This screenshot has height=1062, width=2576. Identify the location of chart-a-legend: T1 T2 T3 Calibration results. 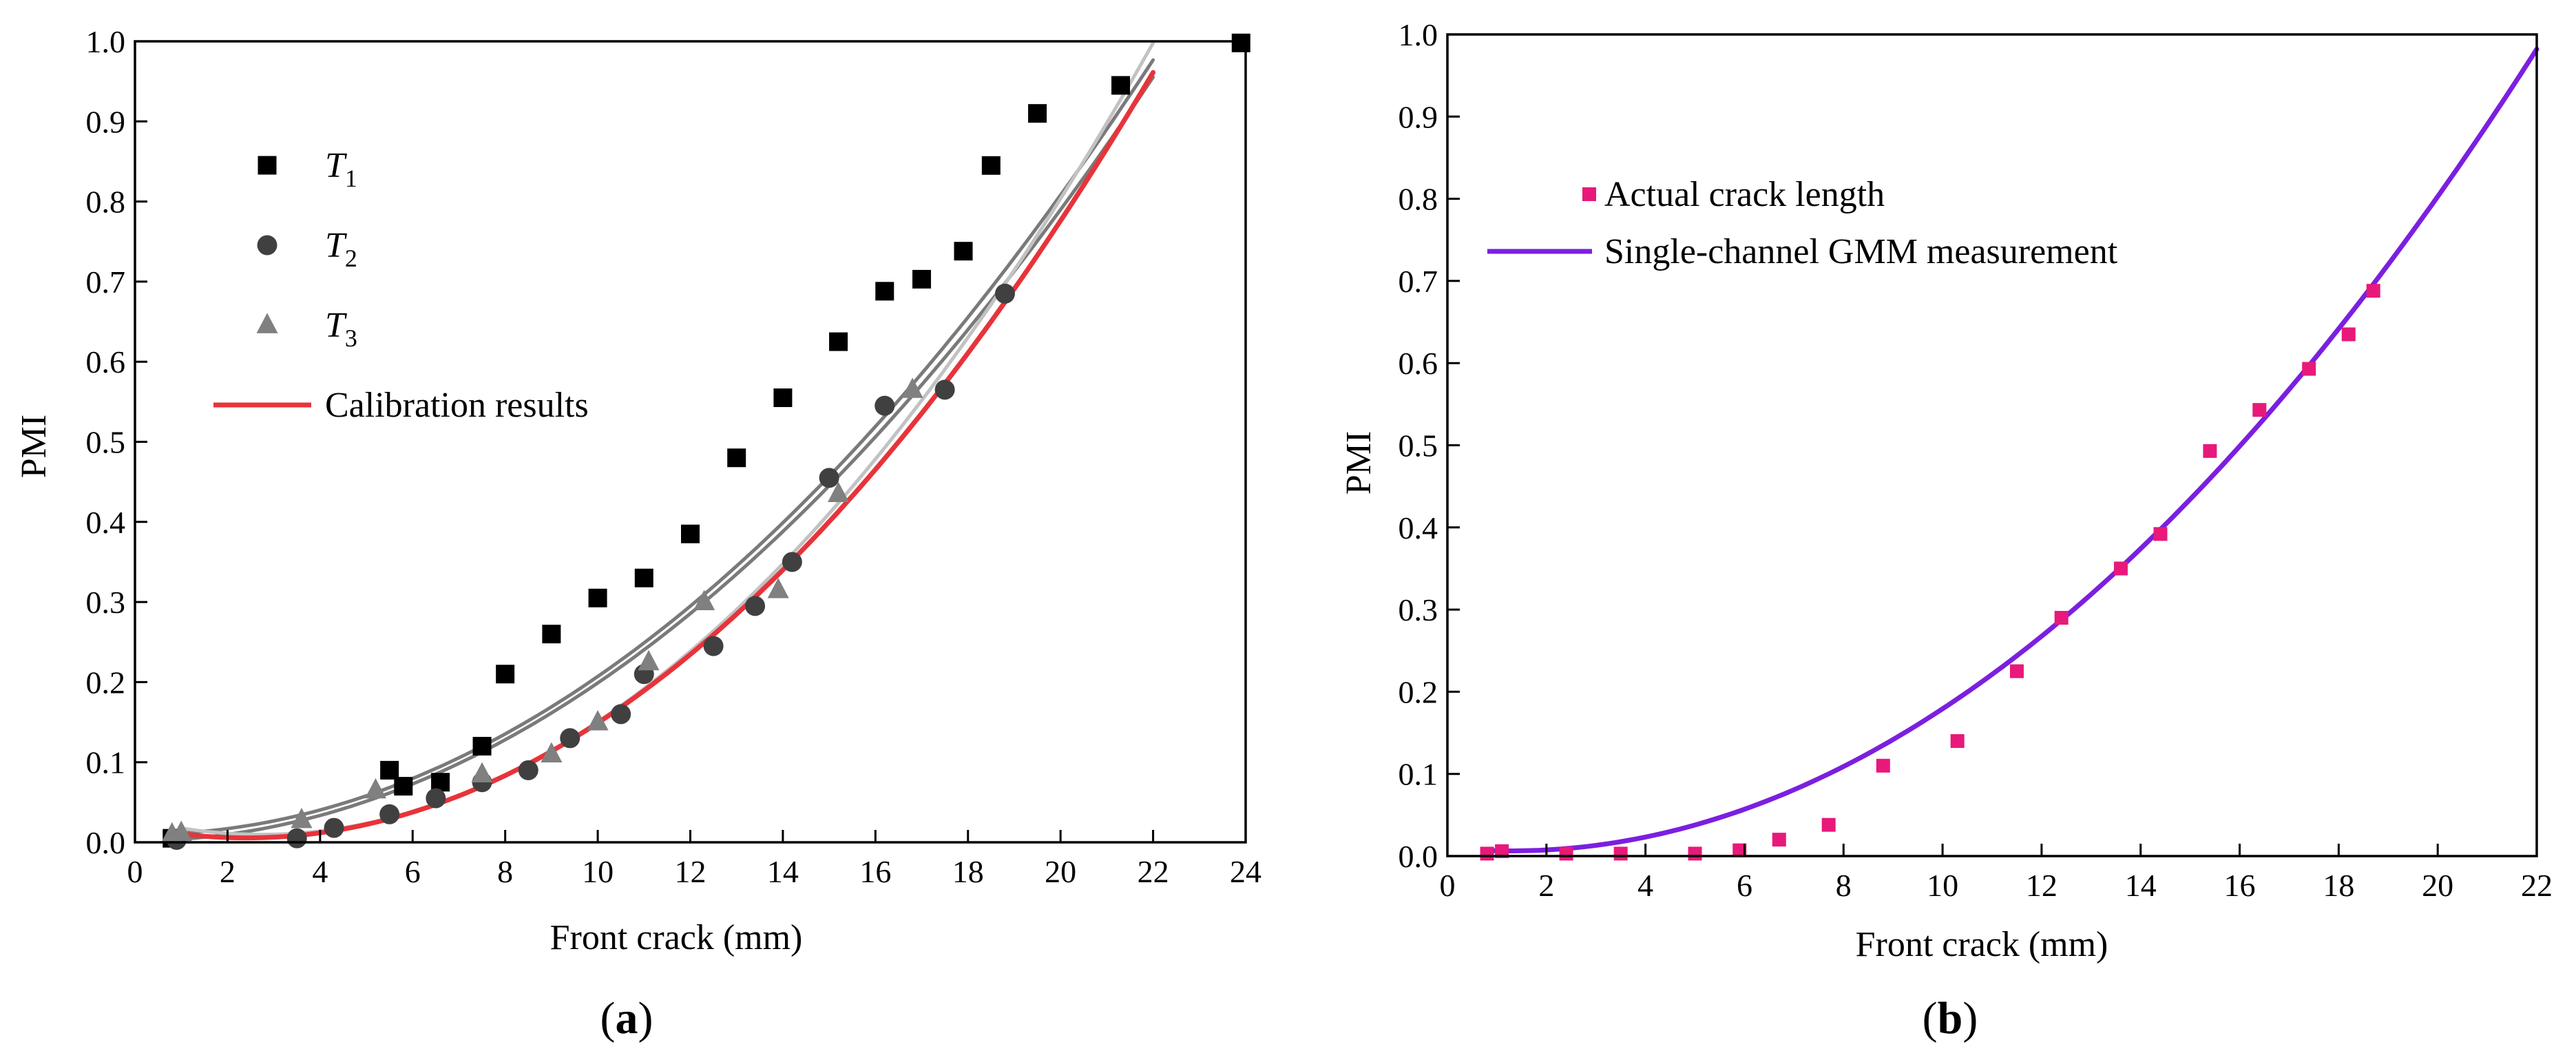
(401, 285).